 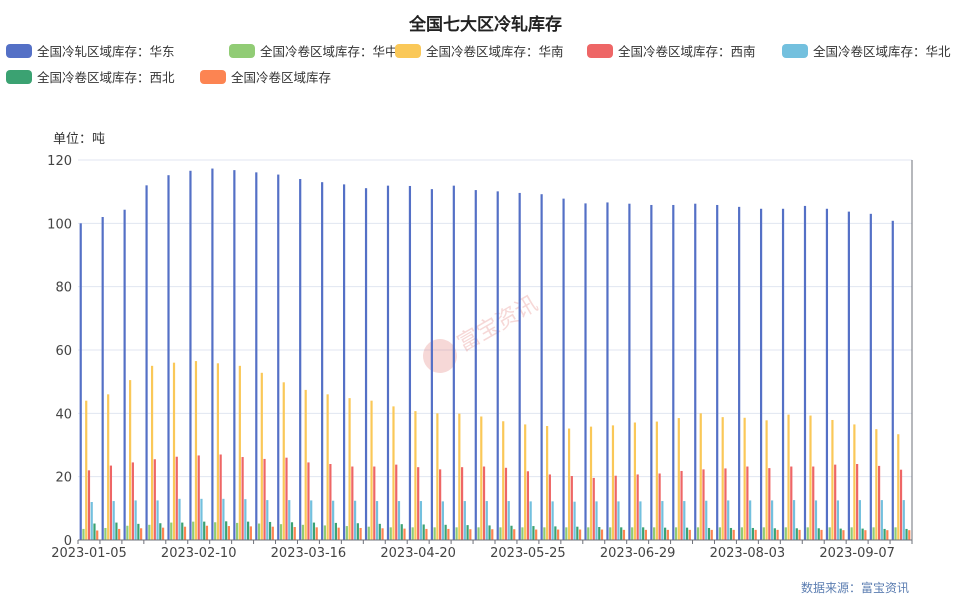 I want to click on legend-item: 全国冷卷区域库存：西北, so click(x=90, y=76).